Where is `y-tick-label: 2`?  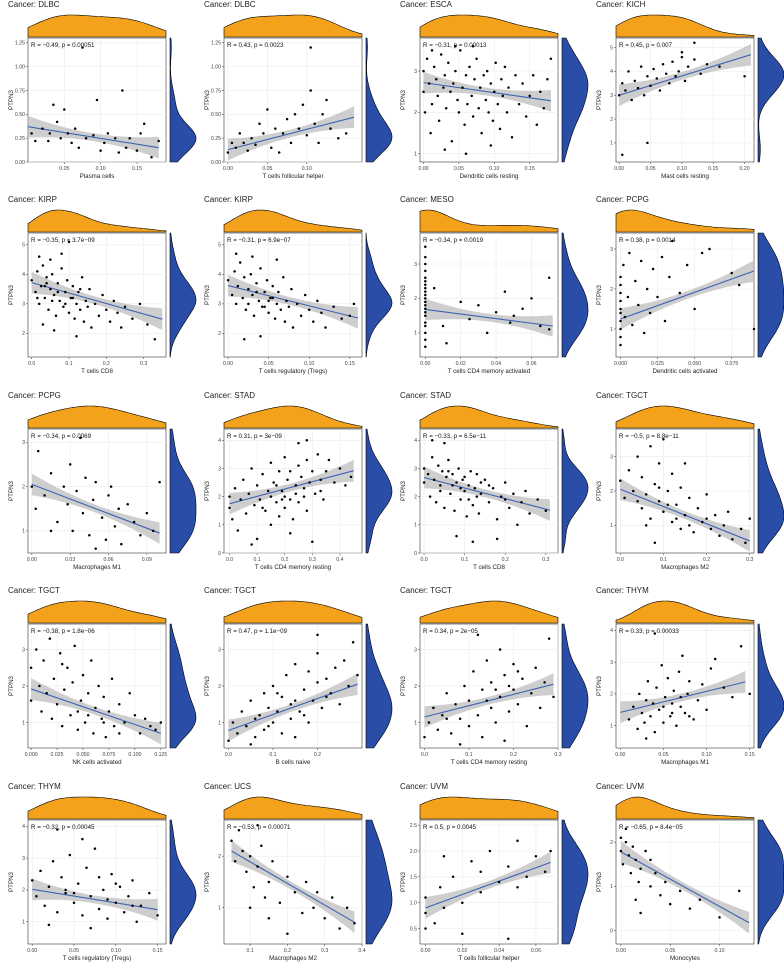 y-tick-label: 2 is located at coordinates (219, 857).